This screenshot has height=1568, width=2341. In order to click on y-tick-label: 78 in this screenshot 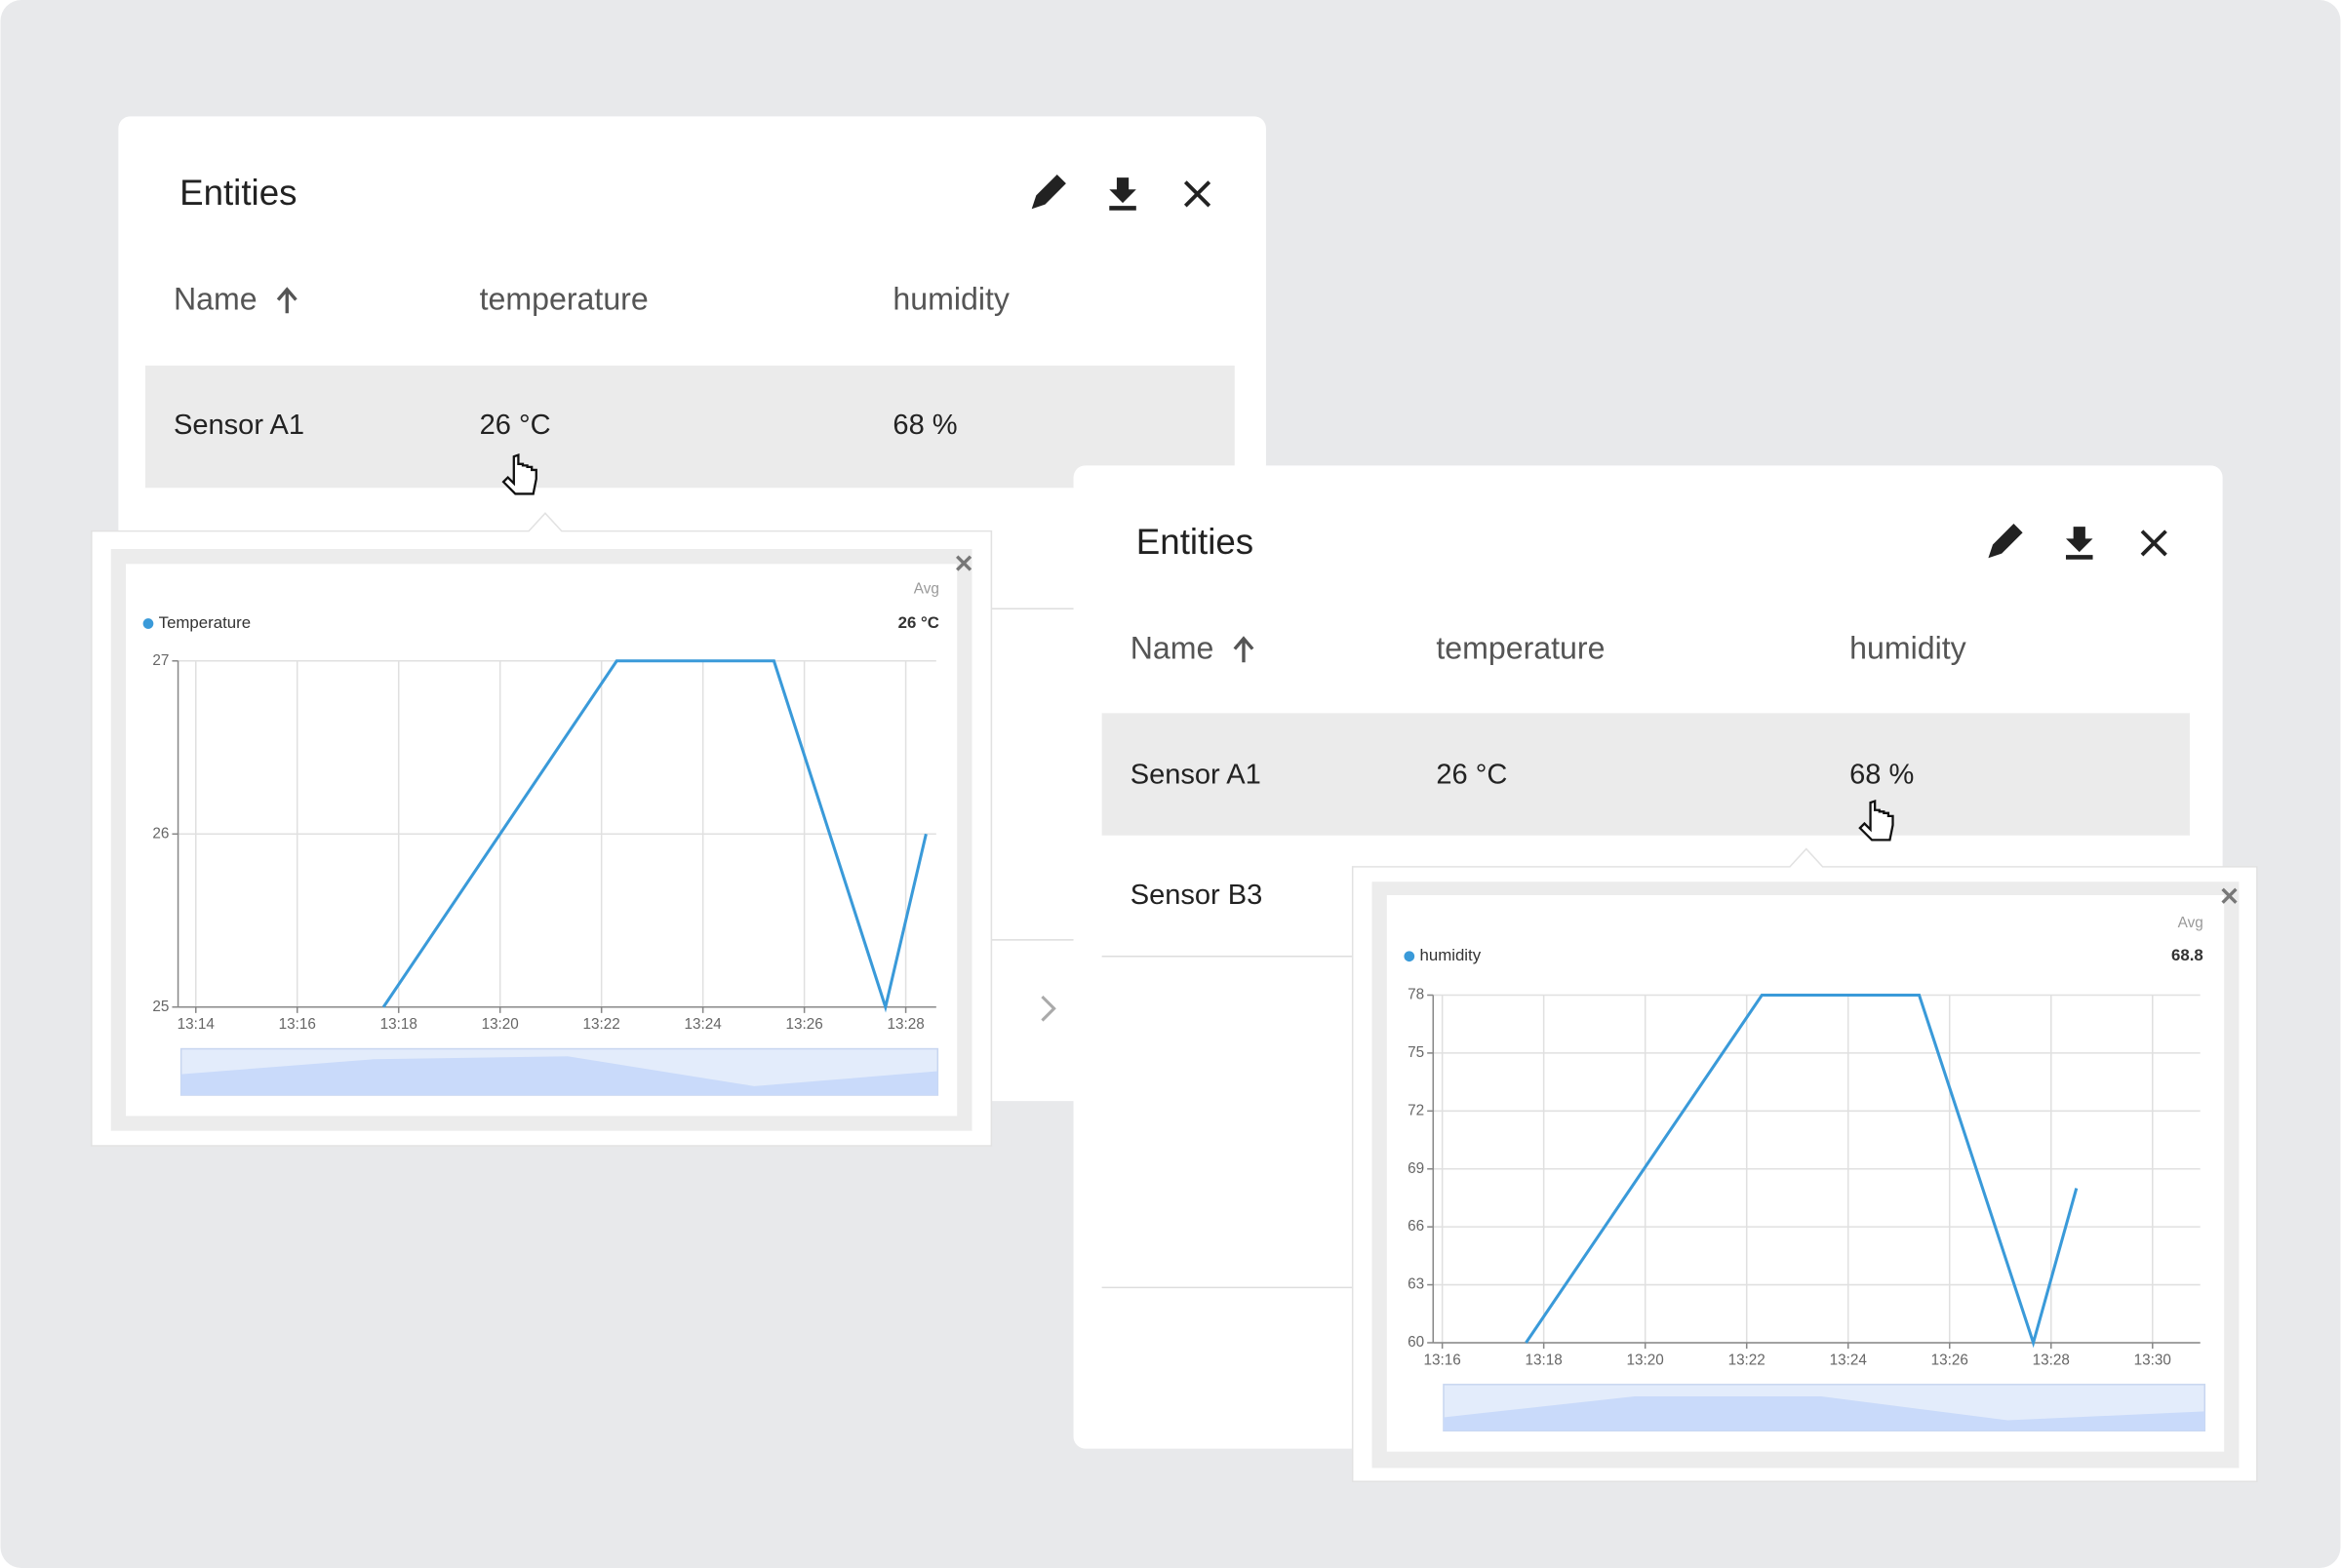, I will do `click(1416, 995)`.